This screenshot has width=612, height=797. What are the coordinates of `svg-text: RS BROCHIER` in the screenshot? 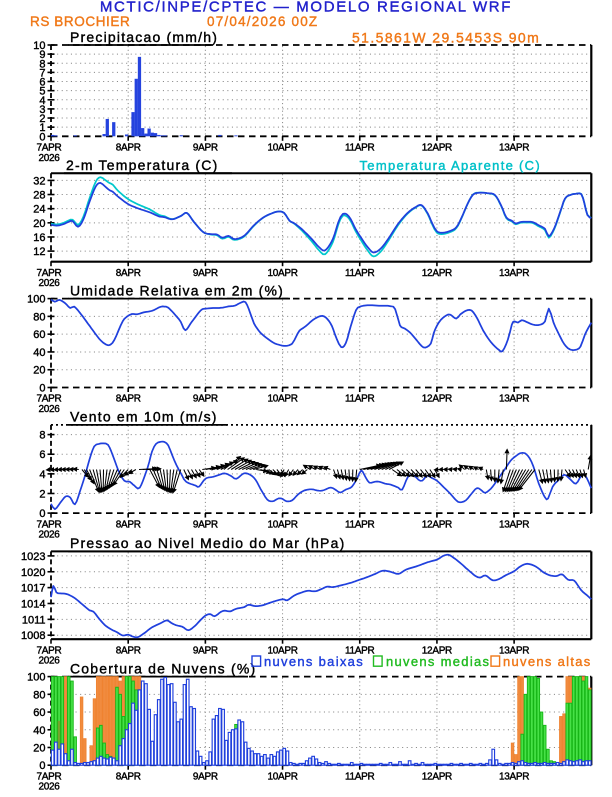 It's located at (80, 21).